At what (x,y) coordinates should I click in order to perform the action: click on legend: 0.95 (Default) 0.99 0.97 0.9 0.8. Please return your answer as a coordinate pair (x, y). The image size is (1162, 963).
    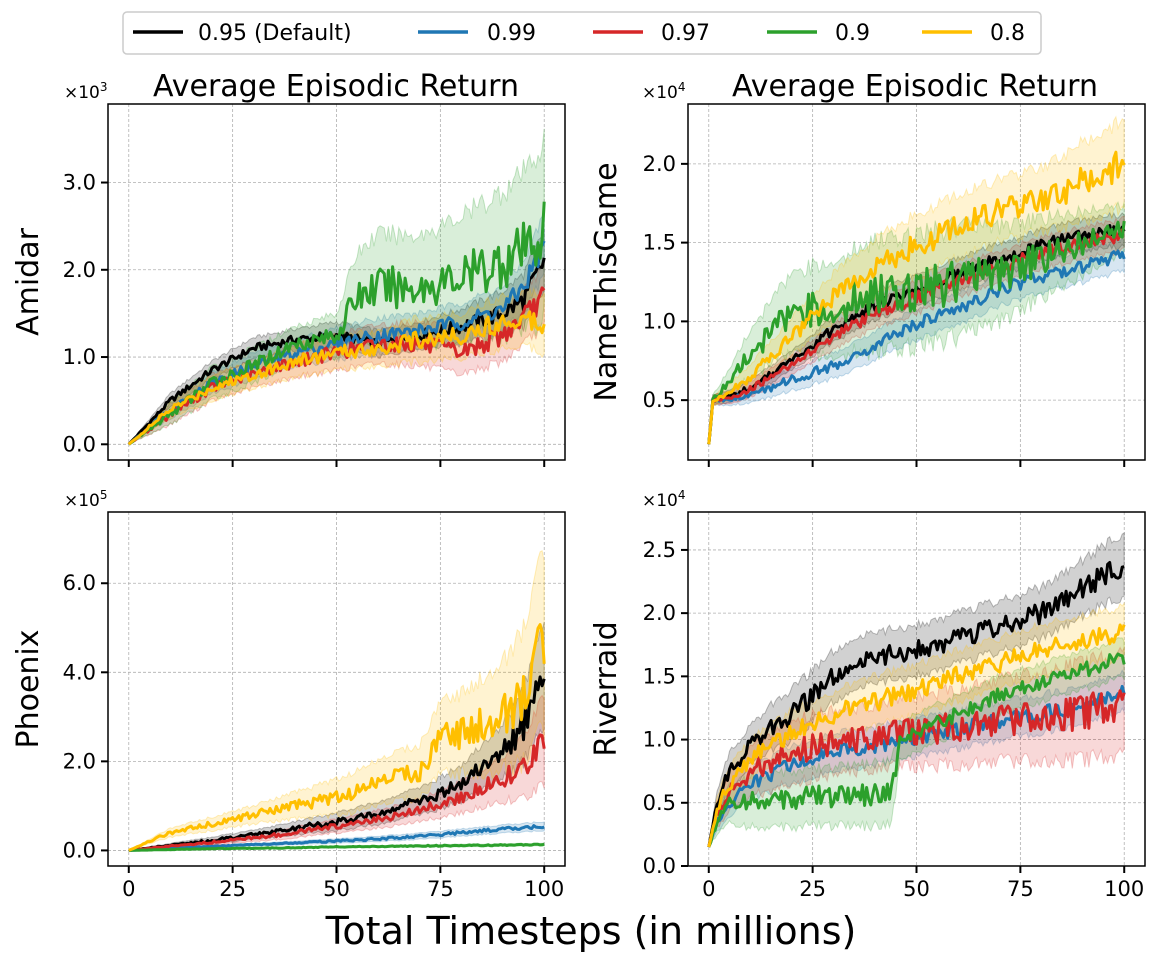
    Looking at the image, I should click on (582, 33).